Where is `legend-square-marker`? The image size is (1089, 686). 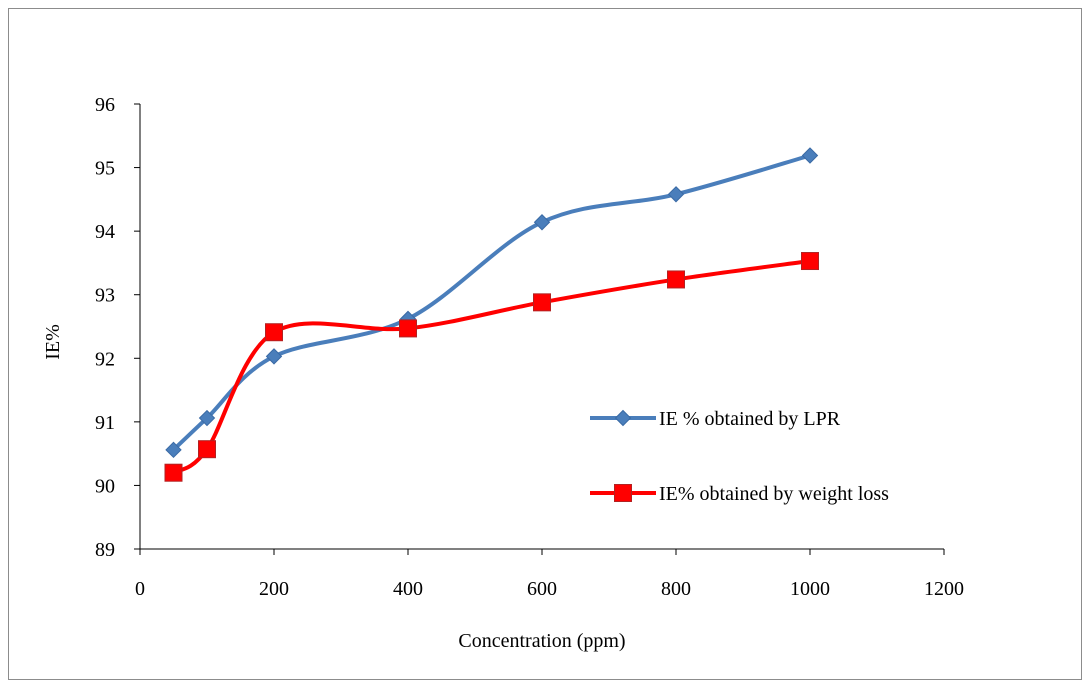
legend-square-marker is located at coordinates (623, 493).